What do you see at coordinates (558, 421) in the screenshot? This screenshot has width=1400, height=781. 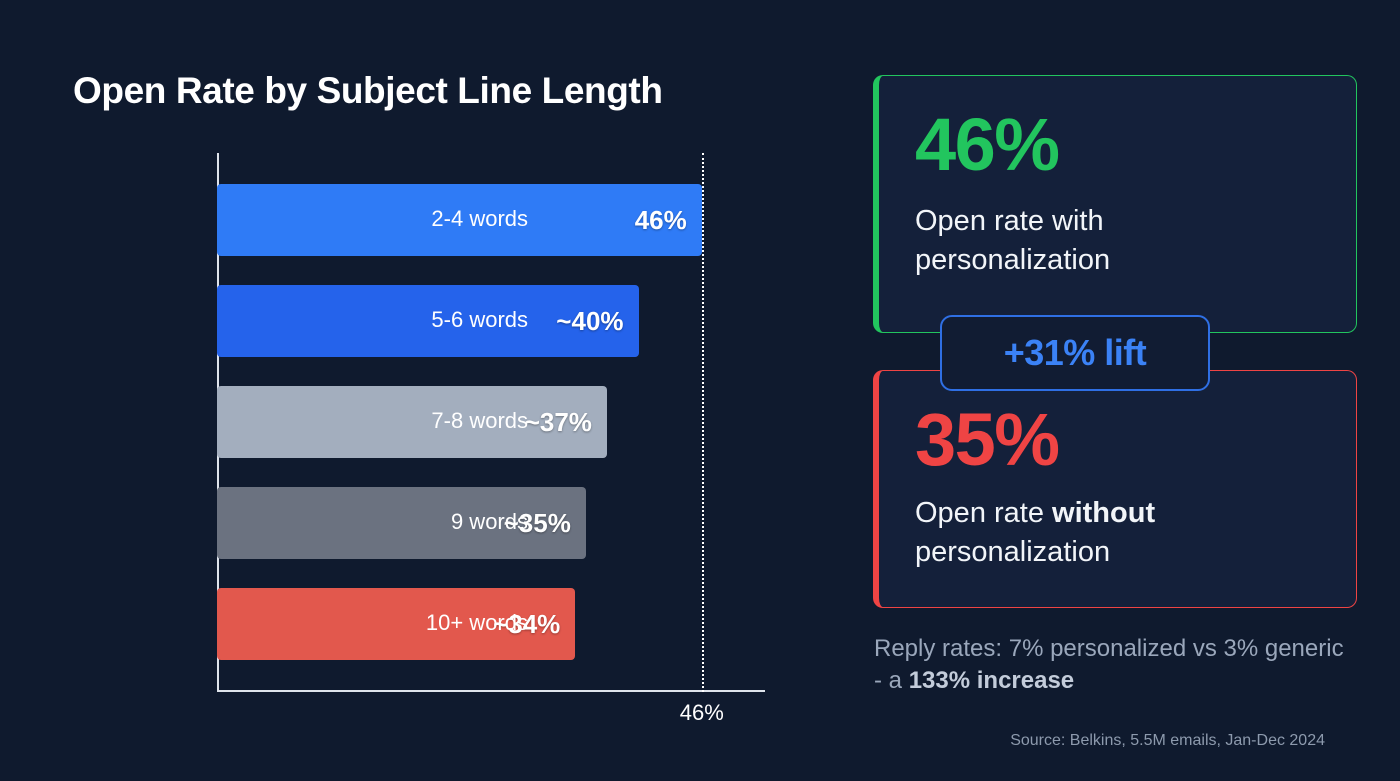 I see `bar-value-label: ~37%` at bounding box center [558, 421].